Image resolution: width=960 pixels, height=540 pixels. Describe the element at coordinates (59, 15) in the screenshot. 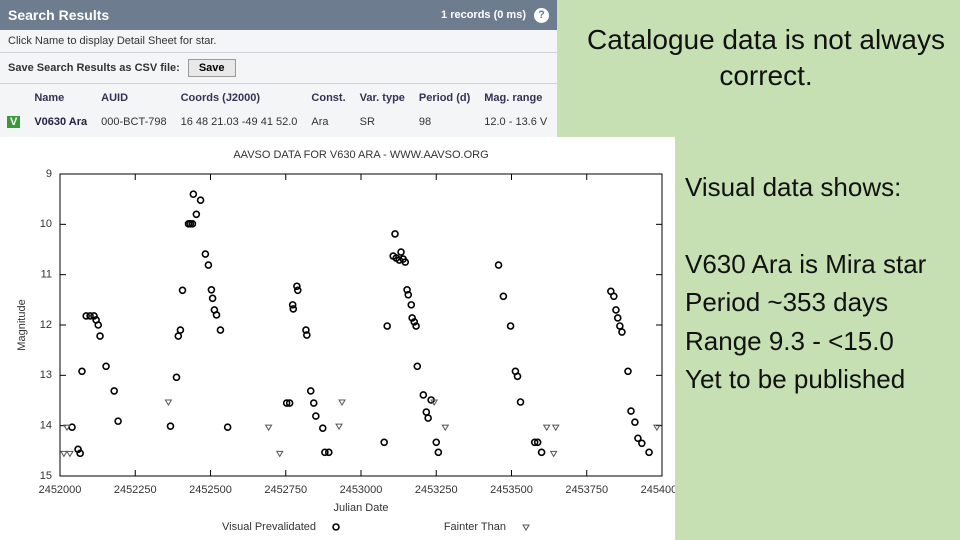

I see `panel-title: Search Results` at that location.